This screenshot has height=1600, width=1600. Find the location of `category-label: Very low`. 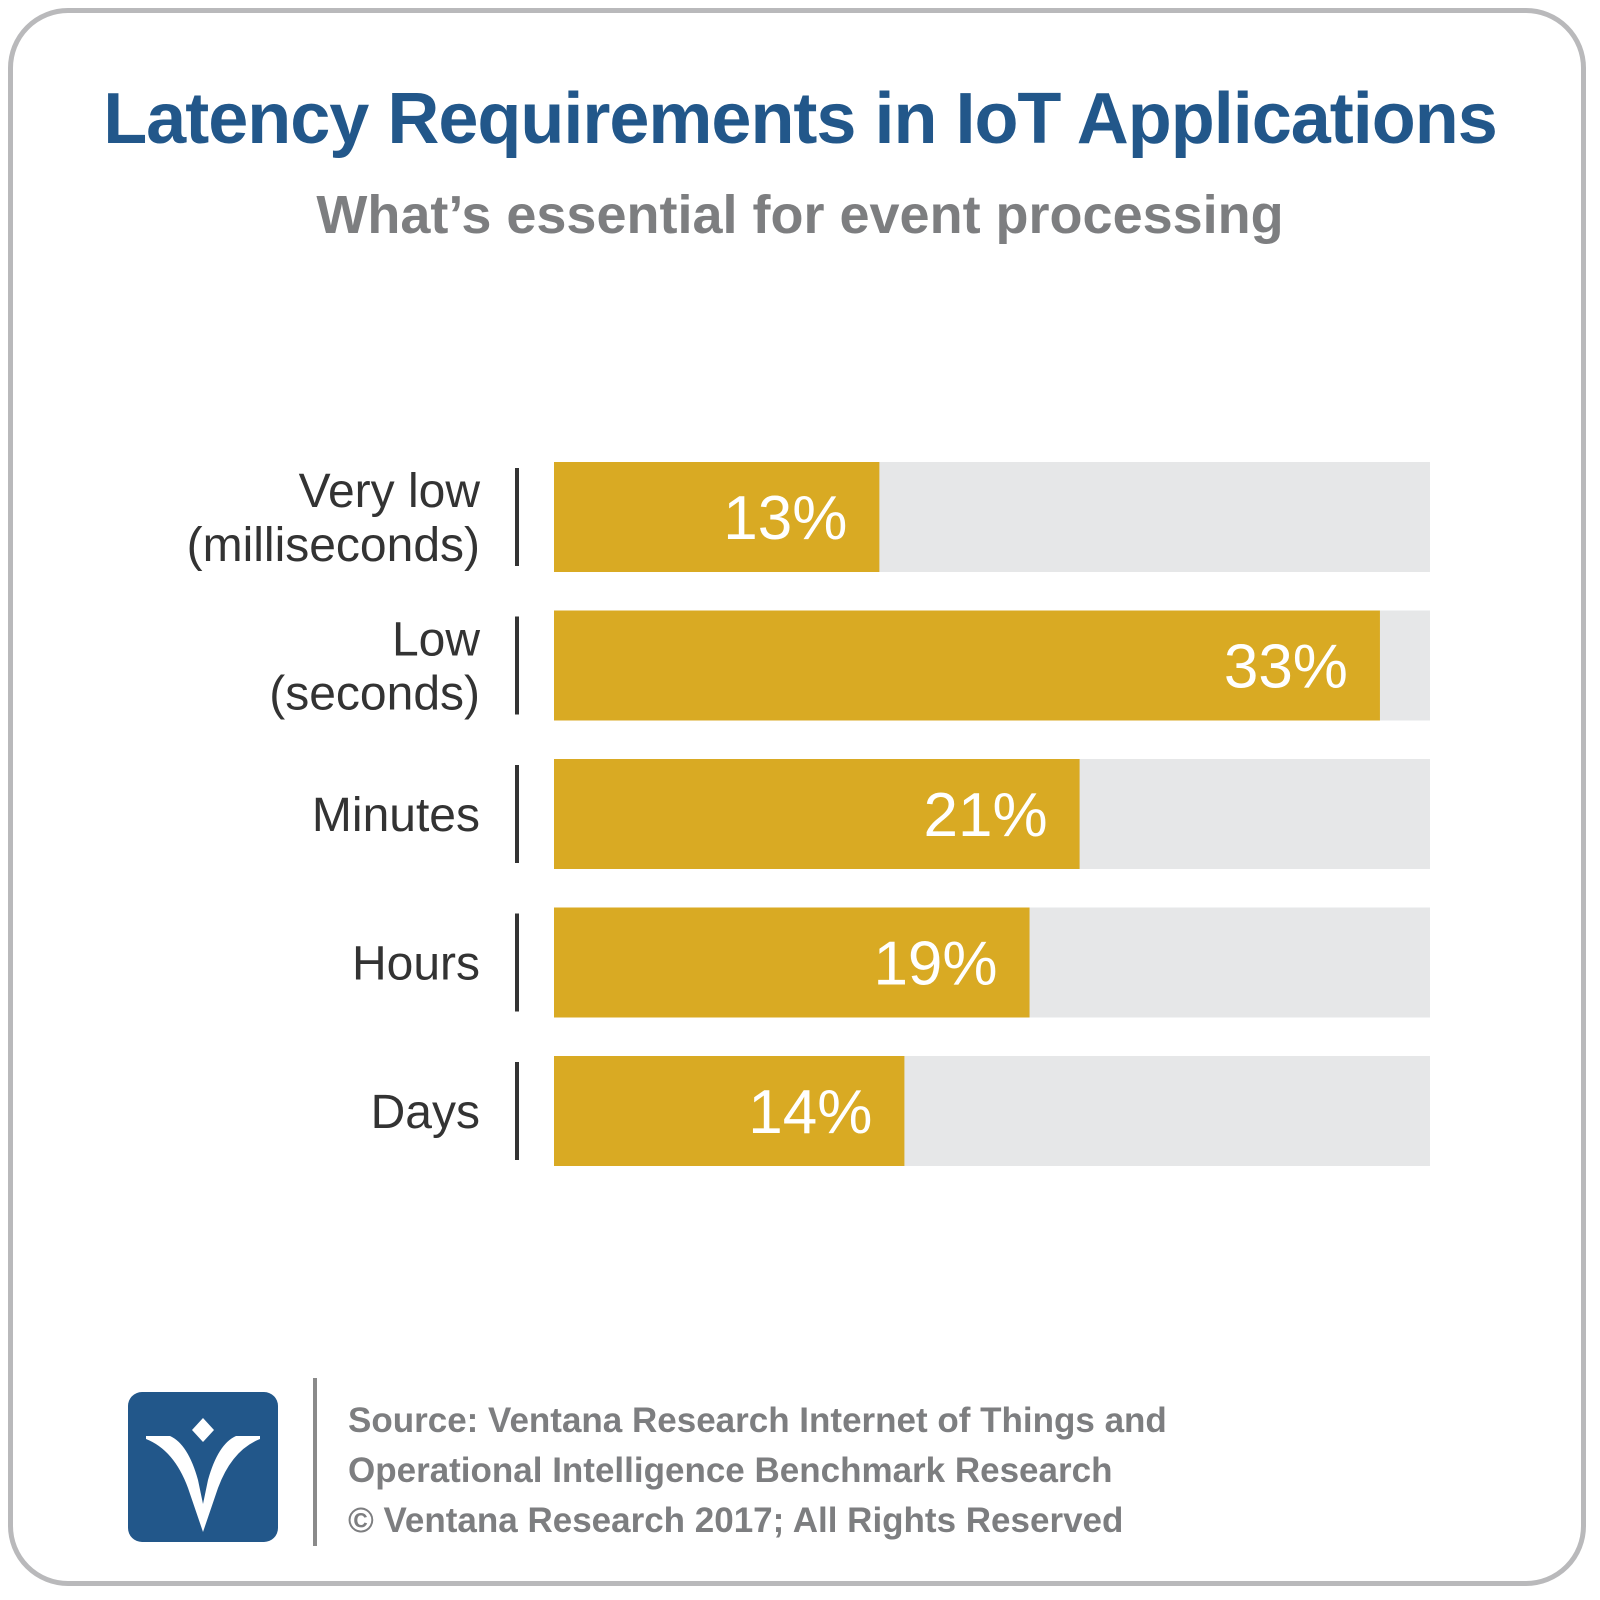

category-label: Very low is located at coordinates (390, 491).